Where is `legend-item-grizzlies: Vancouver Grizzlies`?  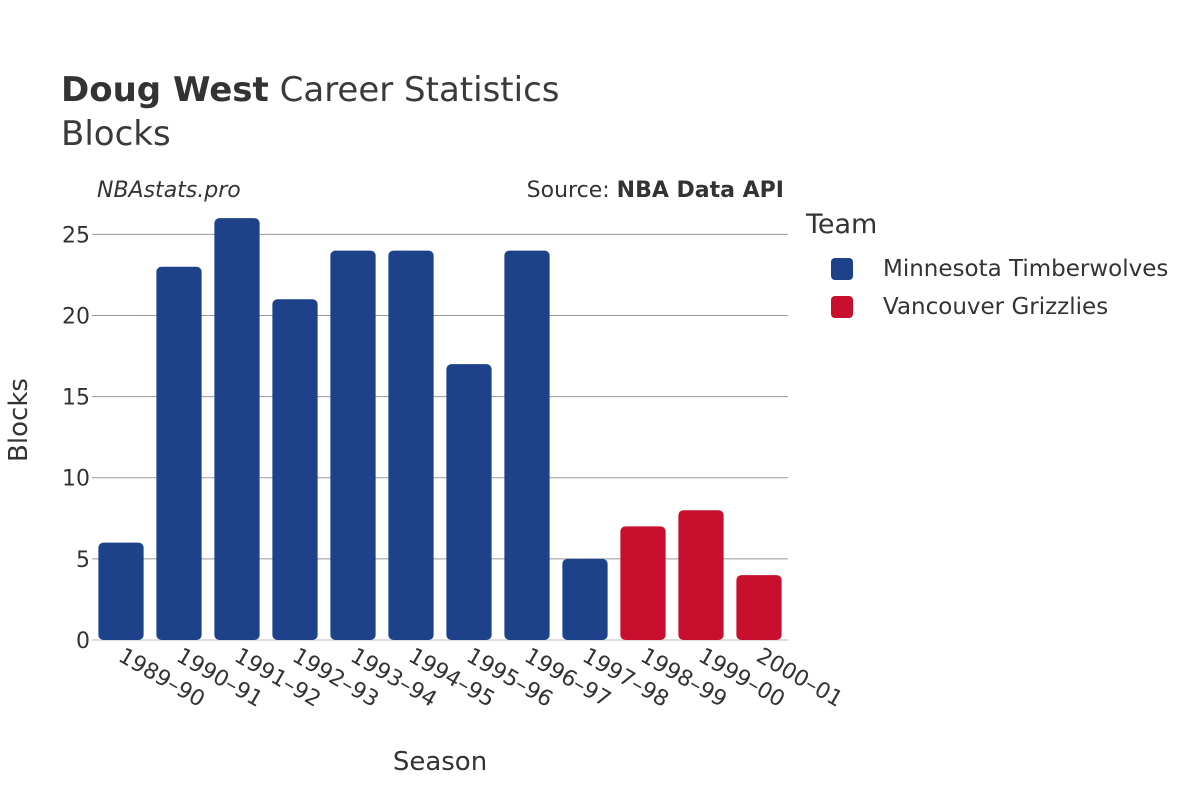
legend-item-grizzlies: Vancouver Grizzlies is located at coordinates (987, 307).